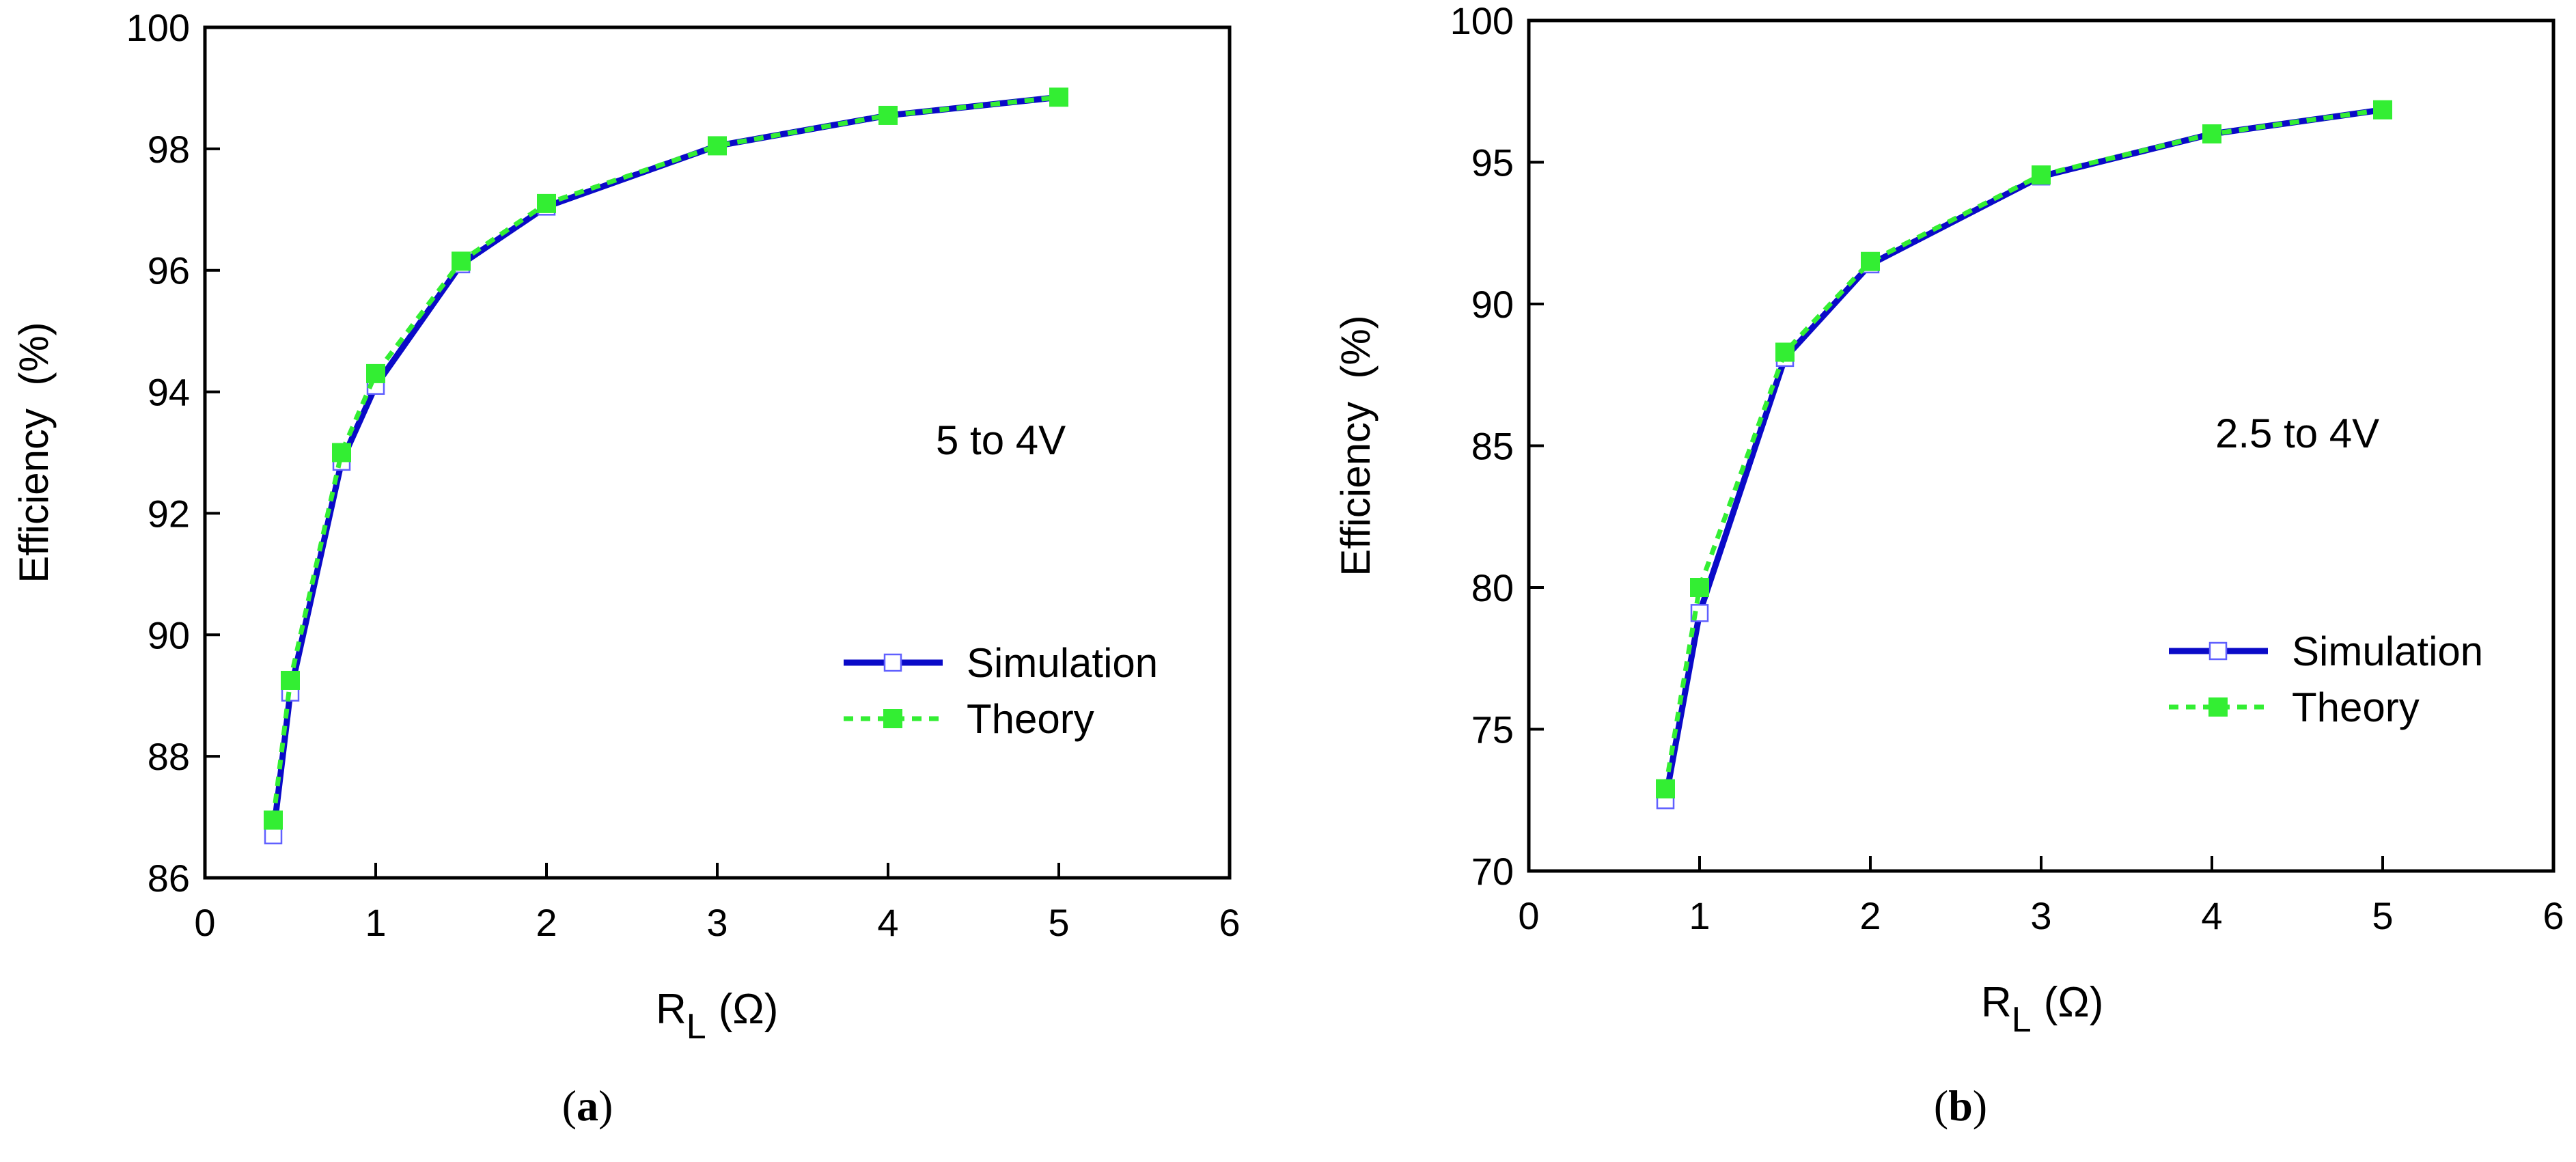  Describe the element at coordinates (169, 392) in the screenshot. I see `y-tick-label: 94` at that location.